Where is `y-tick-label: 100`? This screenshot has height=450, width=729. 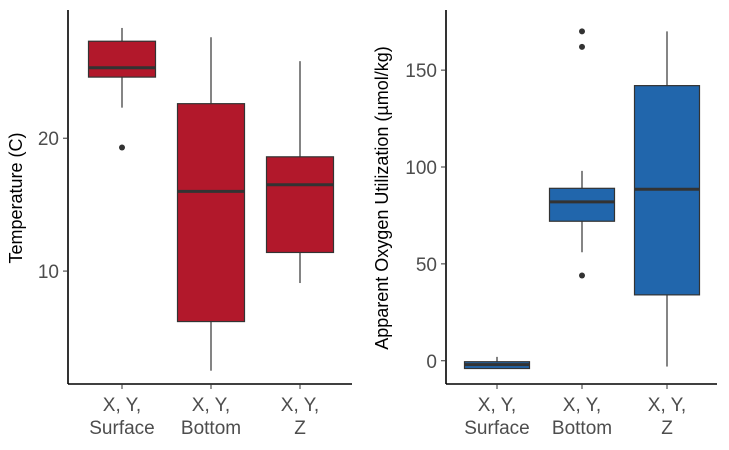 y-tick-label: 100 is located at coordinates (421, 168).